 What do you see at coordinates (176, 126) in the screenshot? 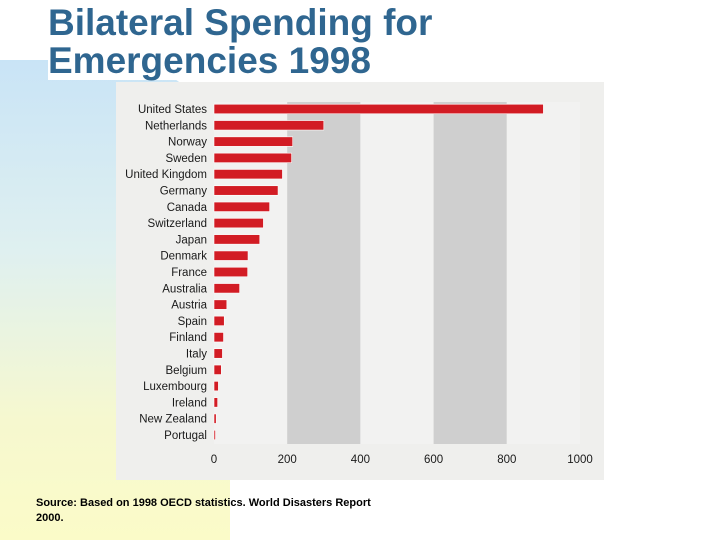
I see `category-label: Netherlands` at bounding box center [176, 126].